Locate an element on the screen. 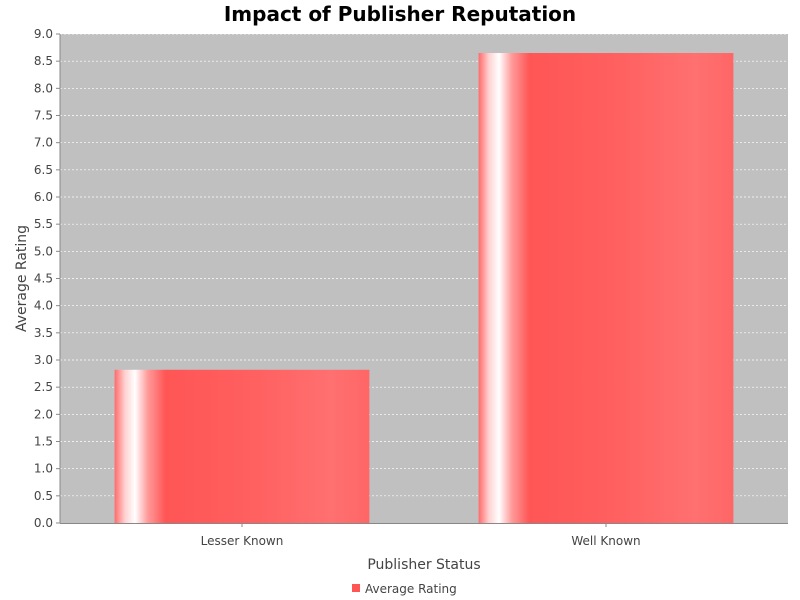 The height and width of the screenshot is (600, 800). y-tick-label: 7.0 is located at coordinates (43, 143).